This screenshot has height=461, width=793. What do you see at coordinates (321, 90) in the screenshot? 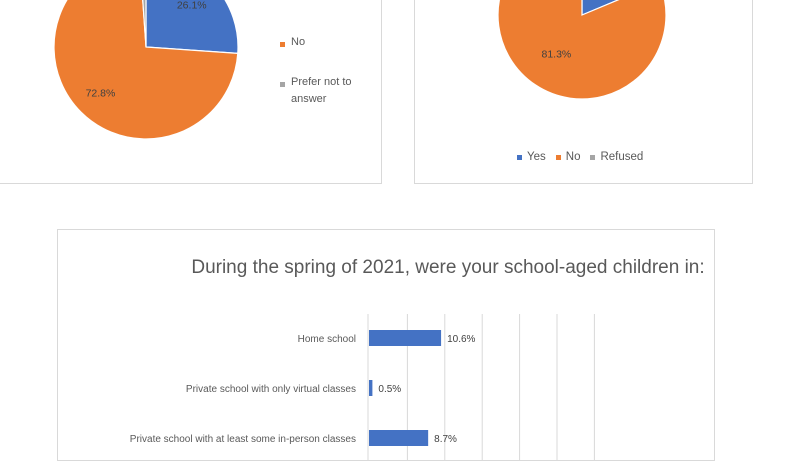
I see `legend-label-prefer-not-to-answer: Prefer not to answer` at bounding box center [321, 90].